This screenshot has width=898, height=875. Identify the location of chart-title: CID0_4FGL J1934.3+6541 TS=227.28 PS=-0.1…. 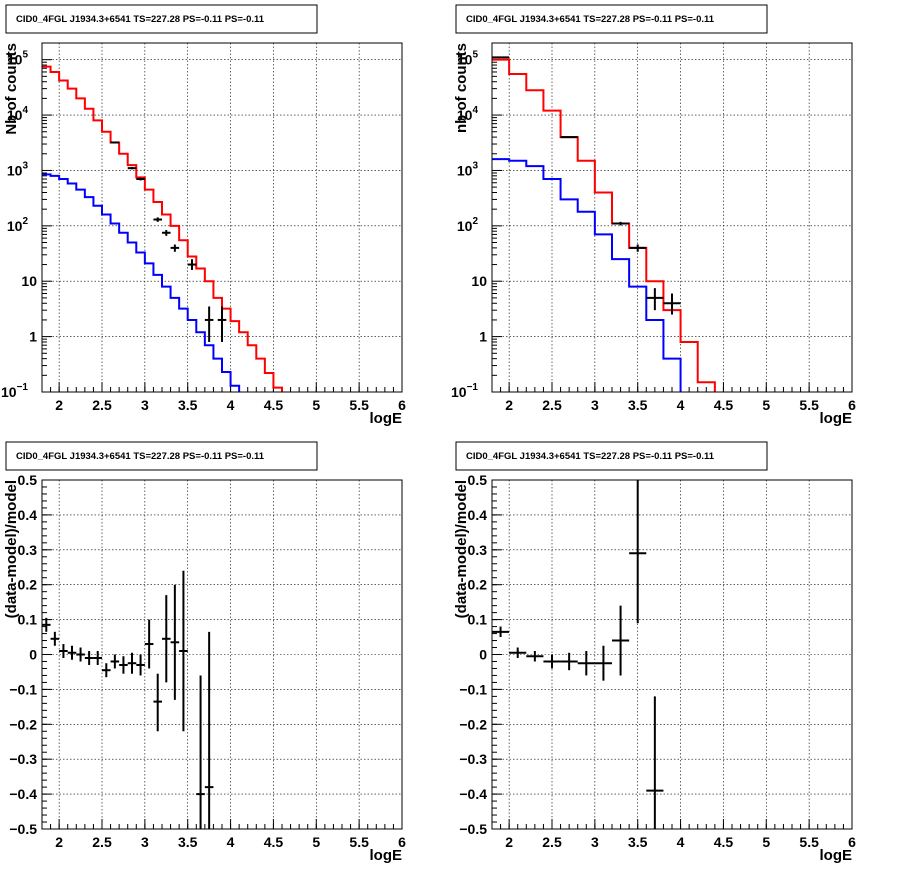
(590, 19).